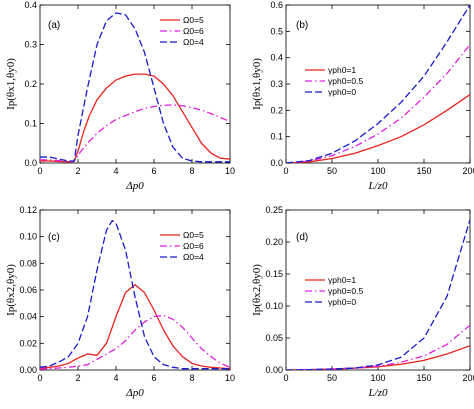  What do you see at coordinates (28, 317) in the screenshot?
I see `y-tick-label: 0.04` at bounding box center [28, 317].